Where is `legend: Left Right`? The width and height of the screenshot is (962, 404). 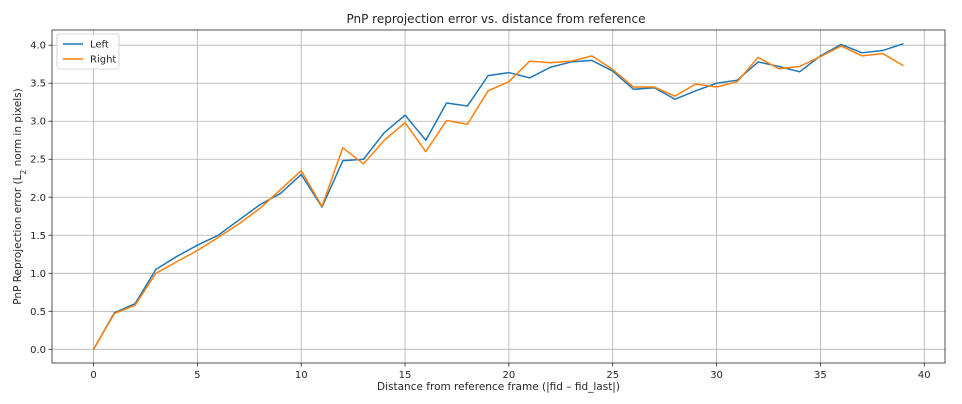
legend: Left Right is located at coordinates (88, 51).